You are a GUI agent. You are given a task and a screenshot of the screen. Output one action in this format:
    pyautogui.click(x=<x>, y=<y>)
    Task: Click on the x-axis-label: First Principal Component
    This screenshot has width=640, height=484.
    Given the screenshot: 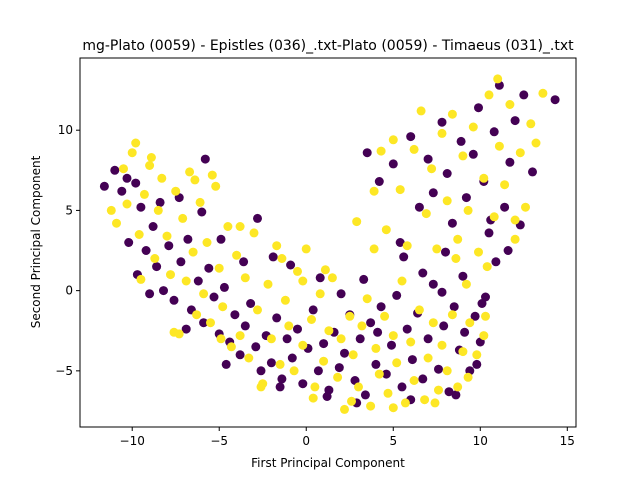 What is the action you would take?
    pyautogui.click(x=328, y=463)
    